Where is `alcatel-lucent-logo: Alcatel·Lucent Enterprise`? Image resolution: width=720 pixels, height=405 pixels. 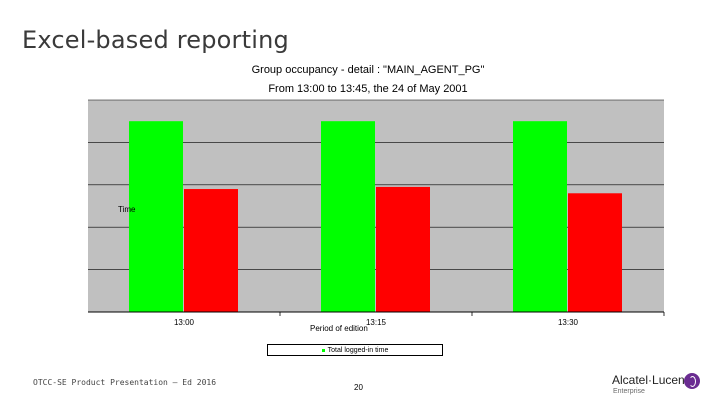 alcatel-lucent-logo: Alcatel·Lucent Enterprise is located at coordinates (659, 386).